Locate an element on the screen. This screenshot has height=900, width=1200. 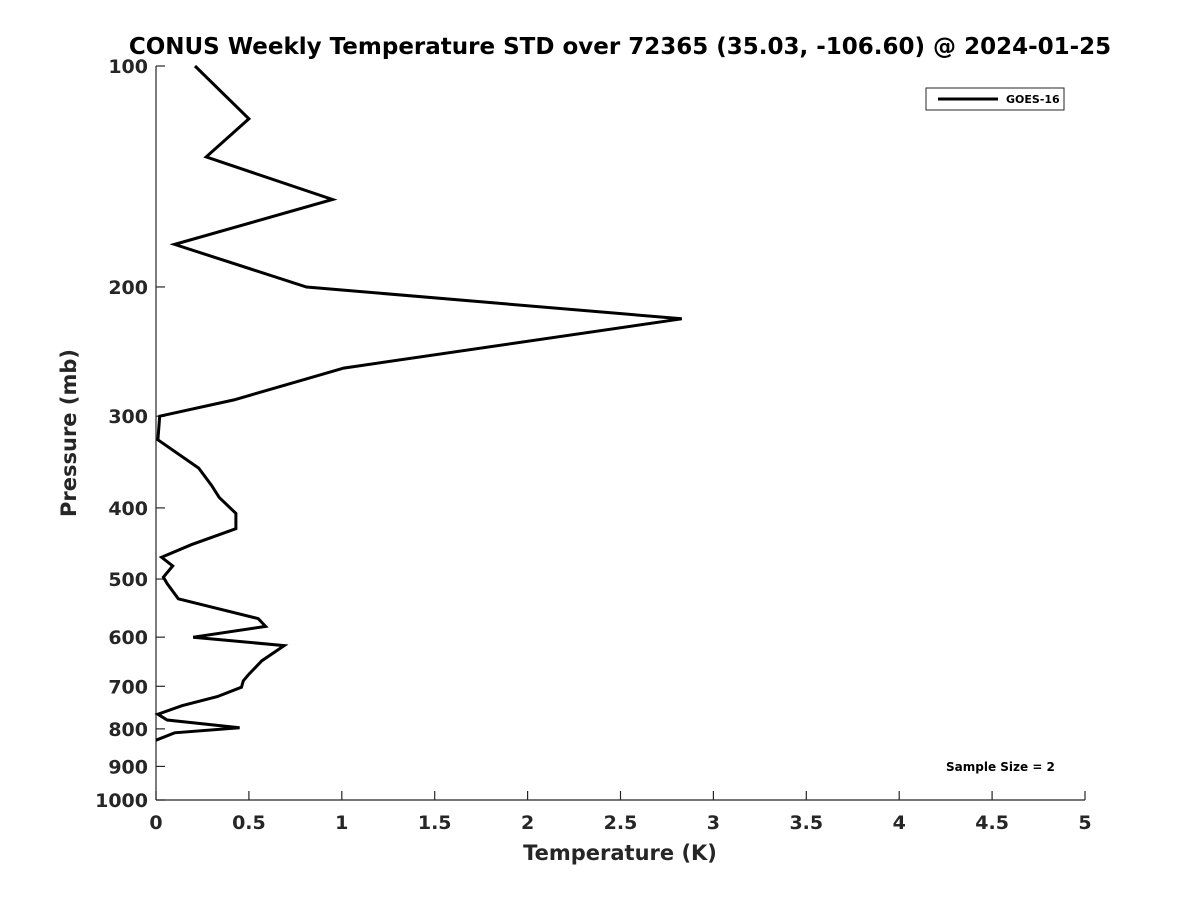
y-tick-label: 900 is located at coordinates (128, 767).